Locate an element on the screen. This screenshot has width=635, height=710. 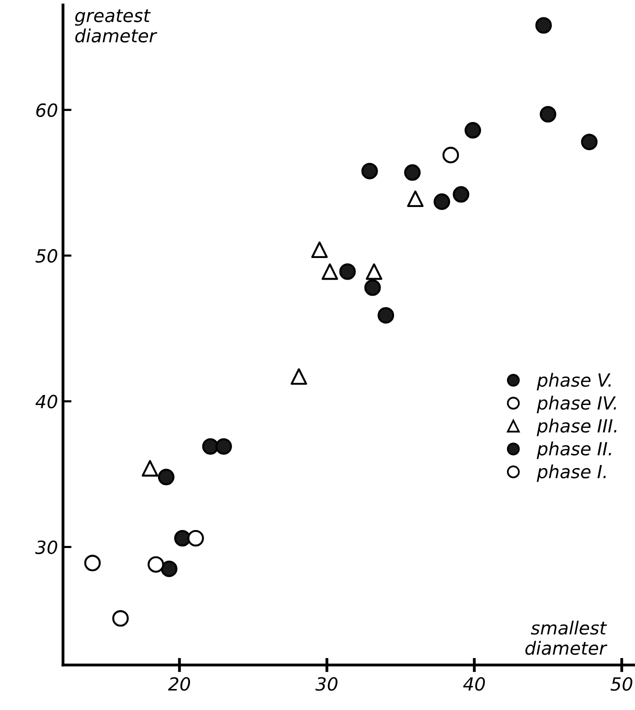
legend-label: phase V. is located at coordinates (573, 381).